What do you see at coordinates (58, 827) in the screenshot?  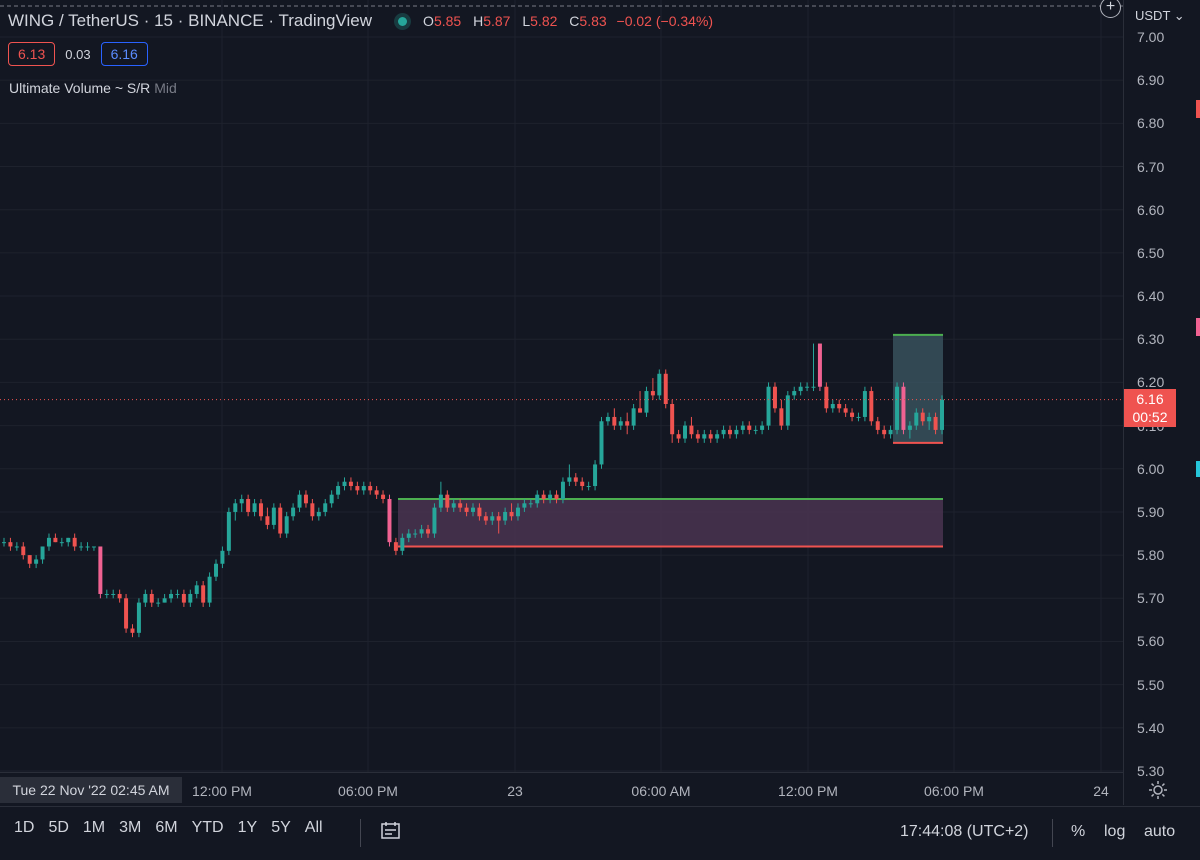 I see `range-button-5d: 5D` at bounding box center [58, 827].